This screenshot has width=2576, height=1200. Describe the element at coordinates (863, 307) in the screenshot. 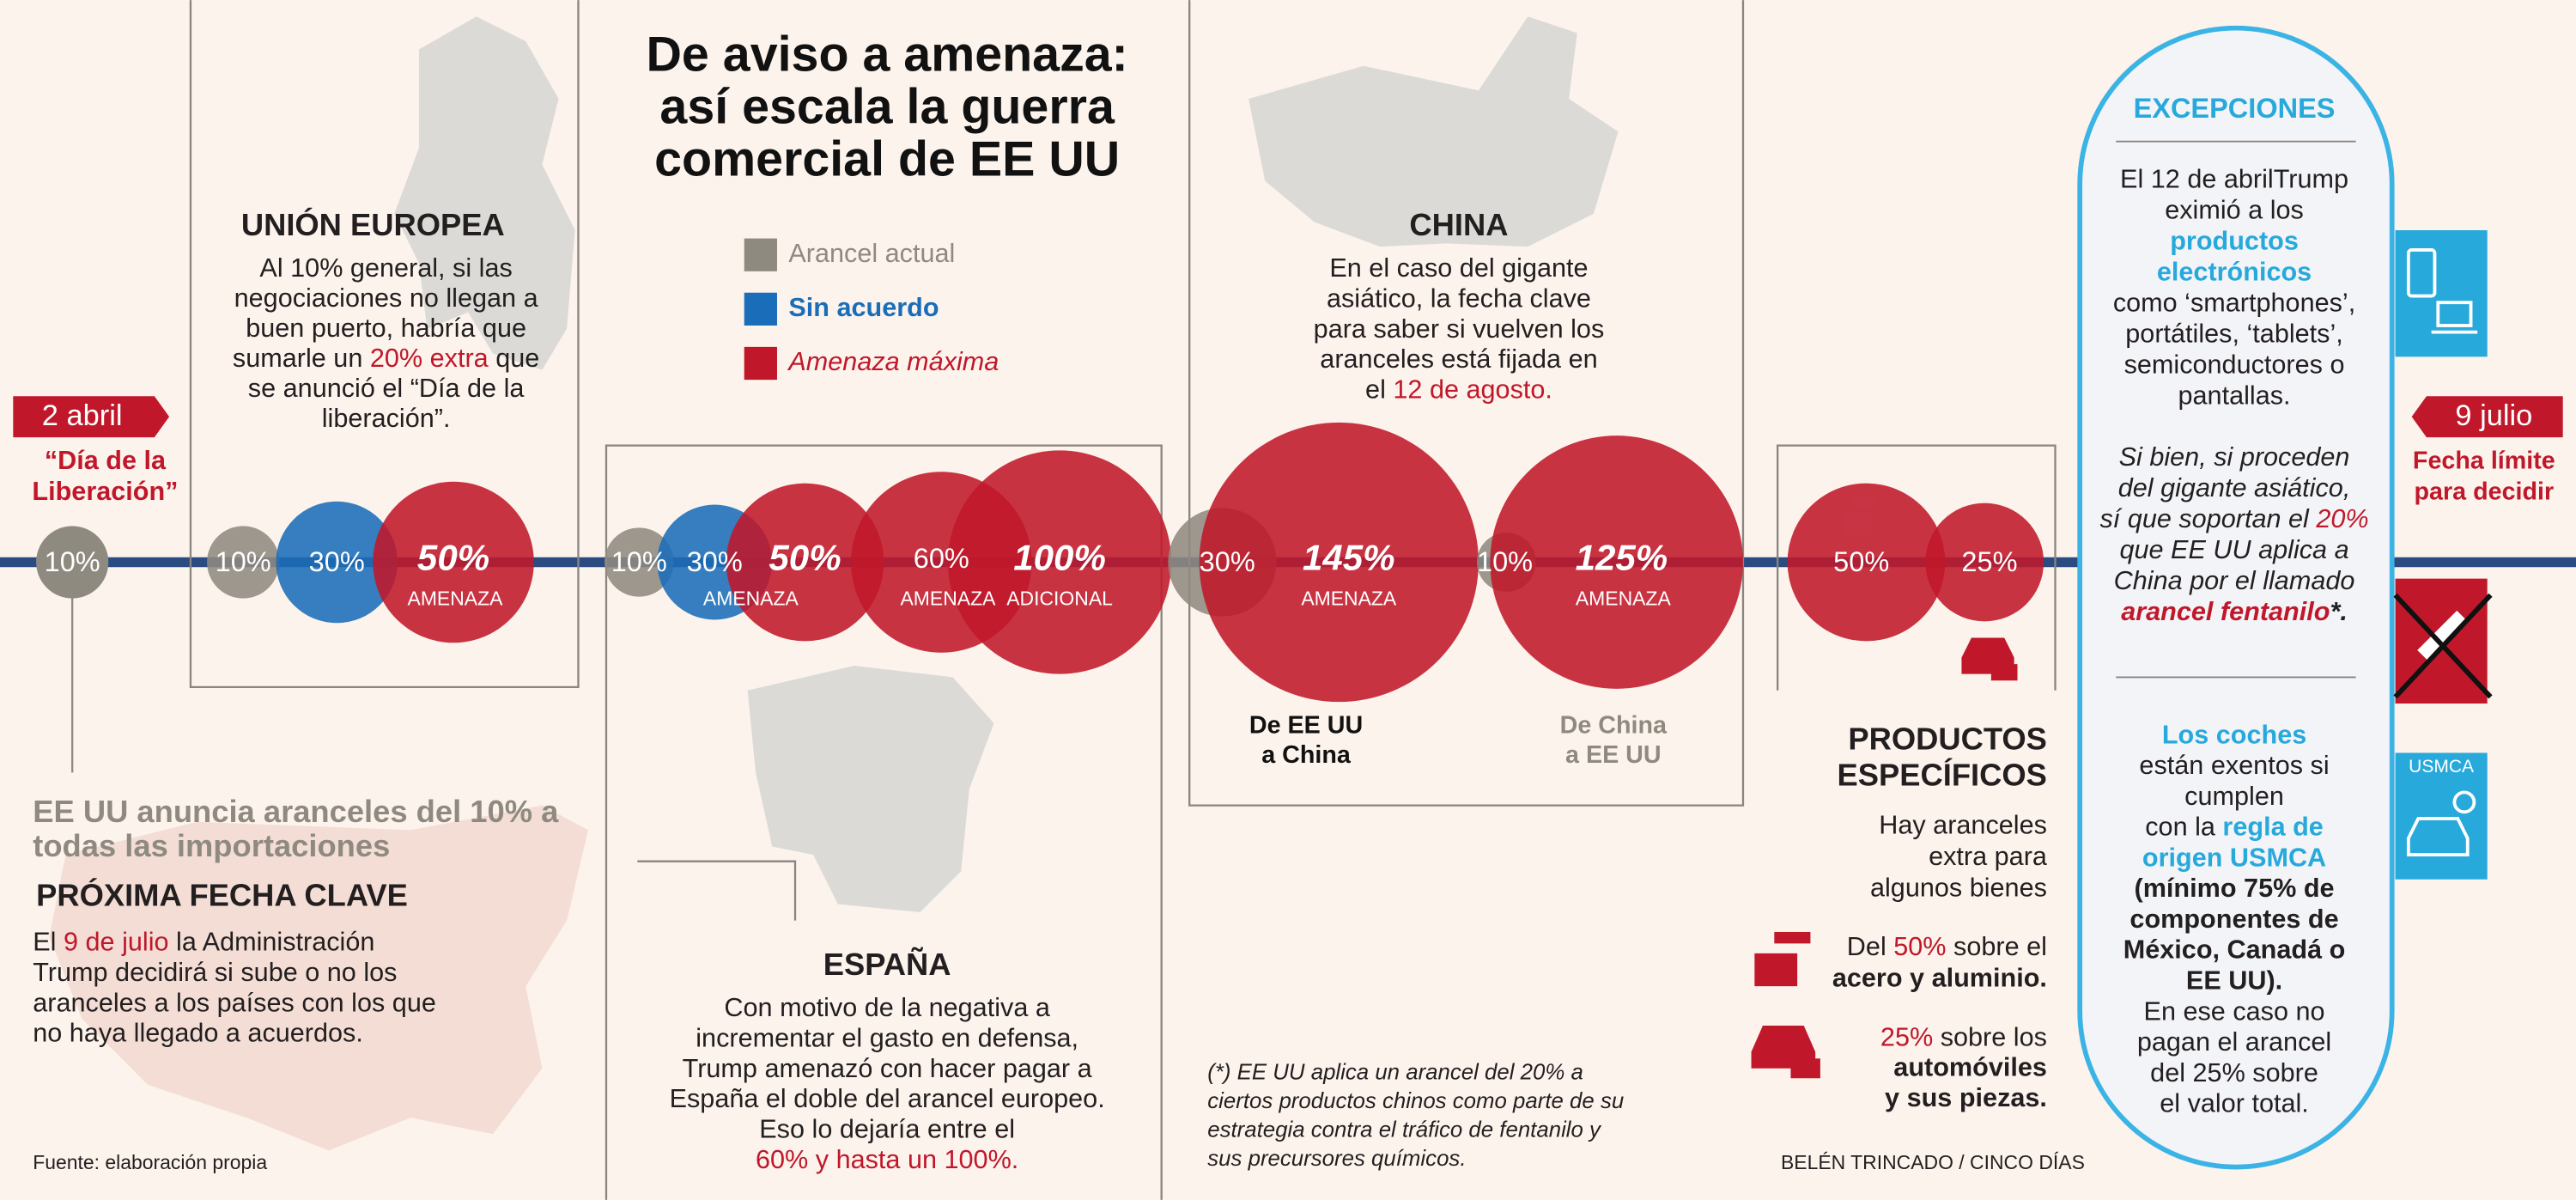

I see `legend-label: Sin acuerdo` at that location.